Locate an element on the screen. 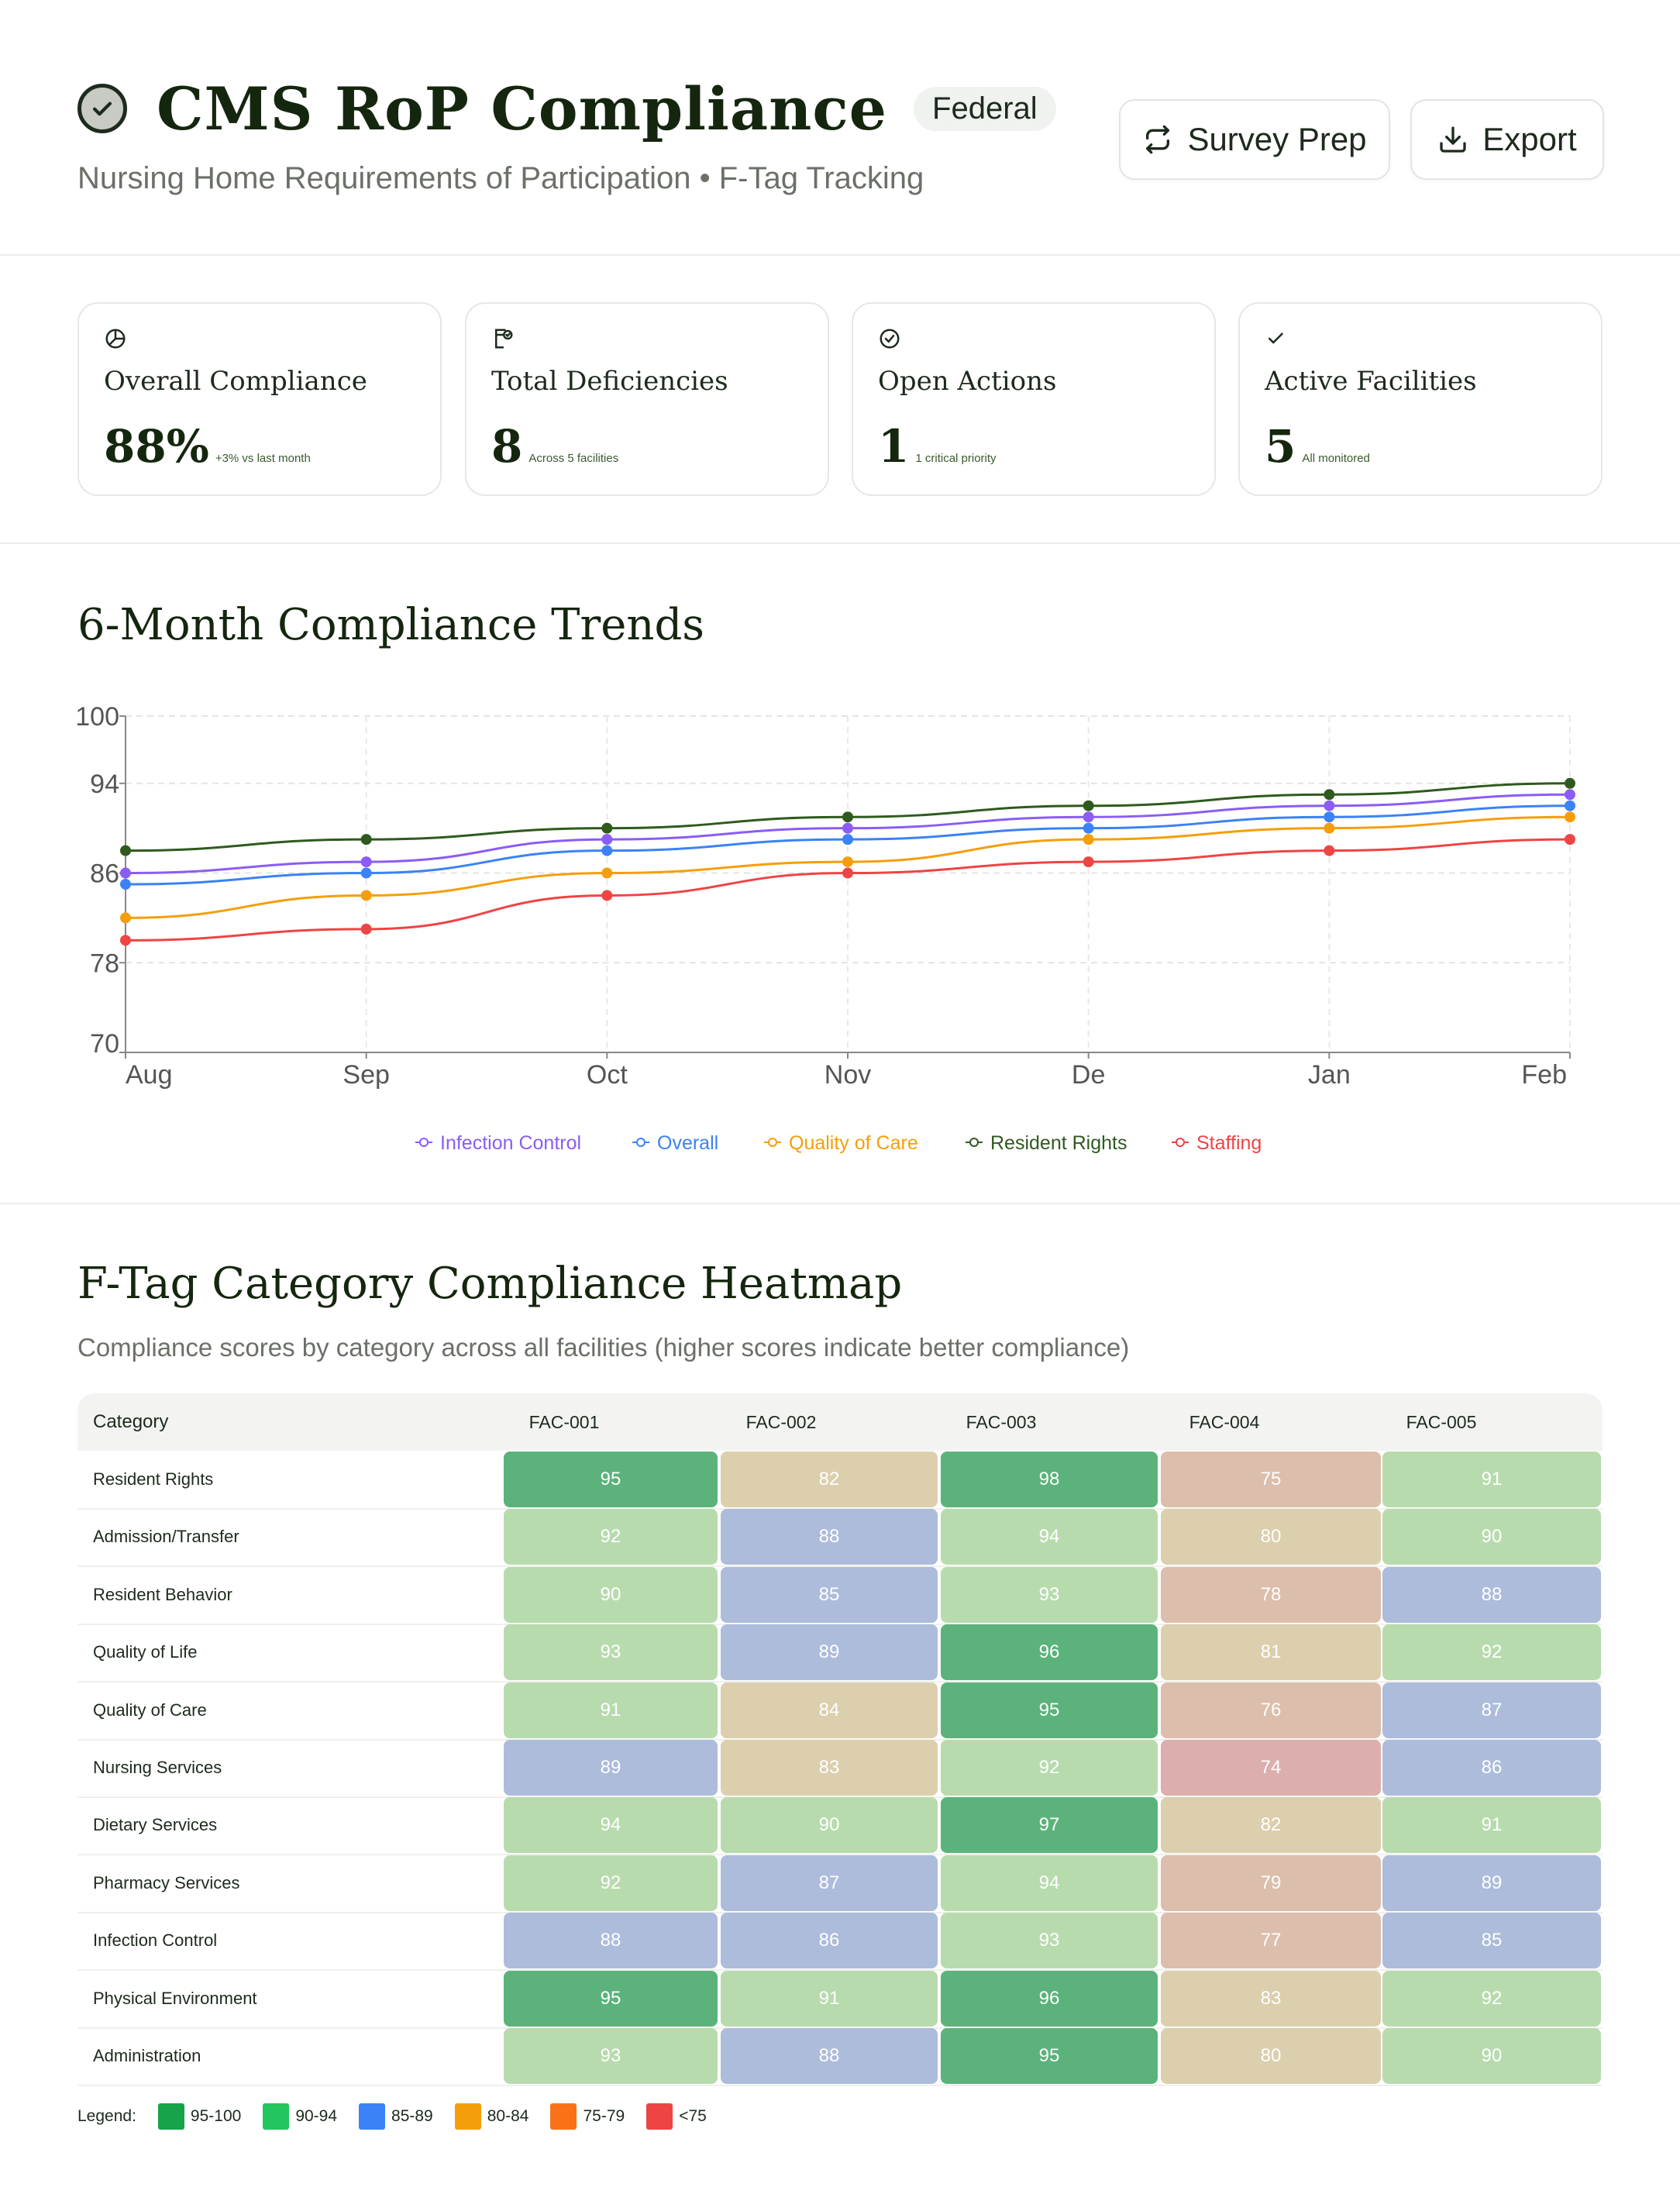  legend-item: 95-100 is located at coordinates (199, 2116).